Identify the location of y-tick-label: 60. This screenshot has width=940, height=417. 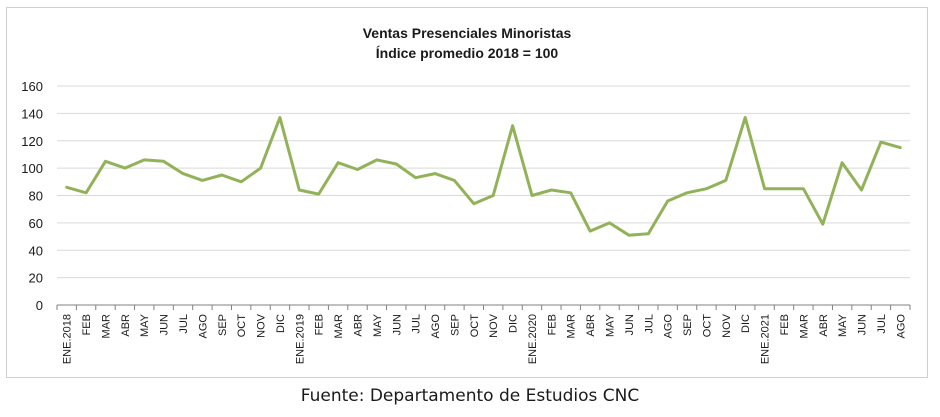
(36, 223).